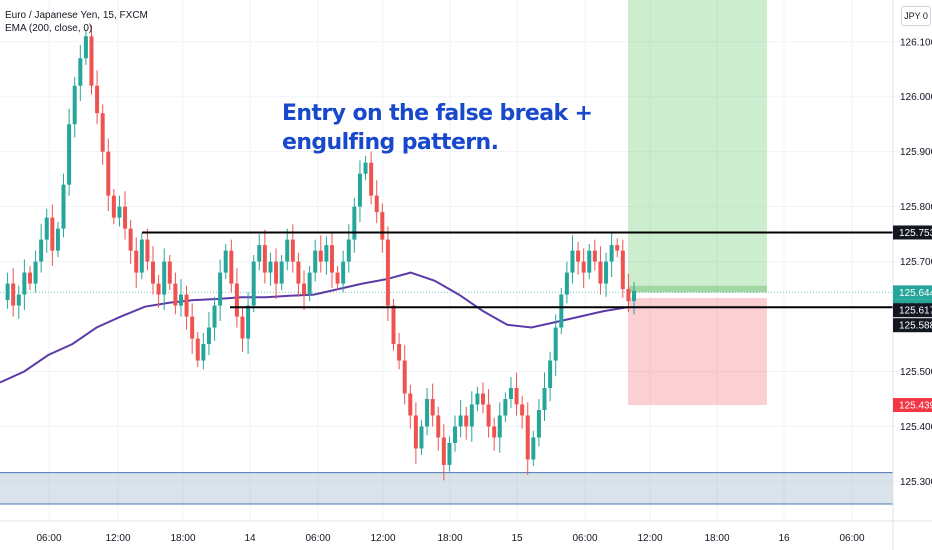  Describe the element at coordinates (697, 289) in the screenshot. I see `target-zone-band` at that location.